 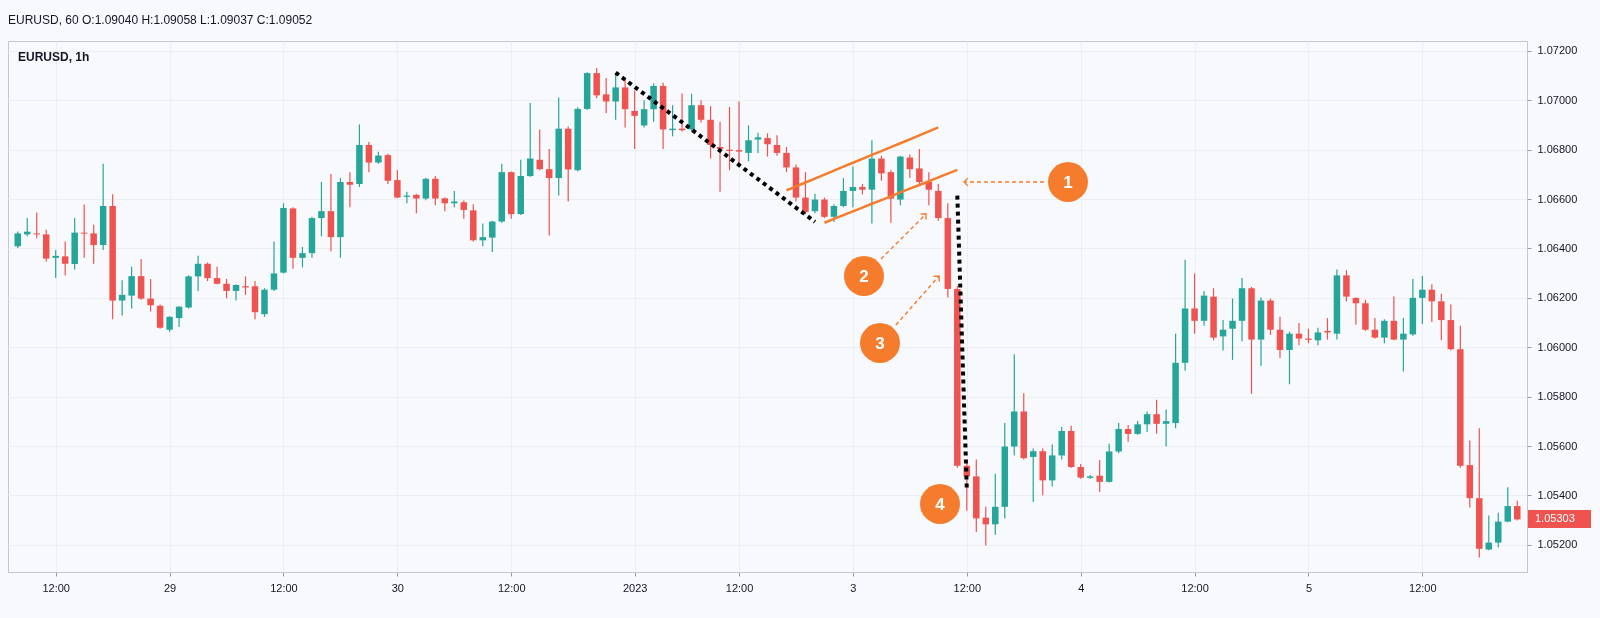 I want to click on text: EURUSD, 1h, so click(x=54, y=57).